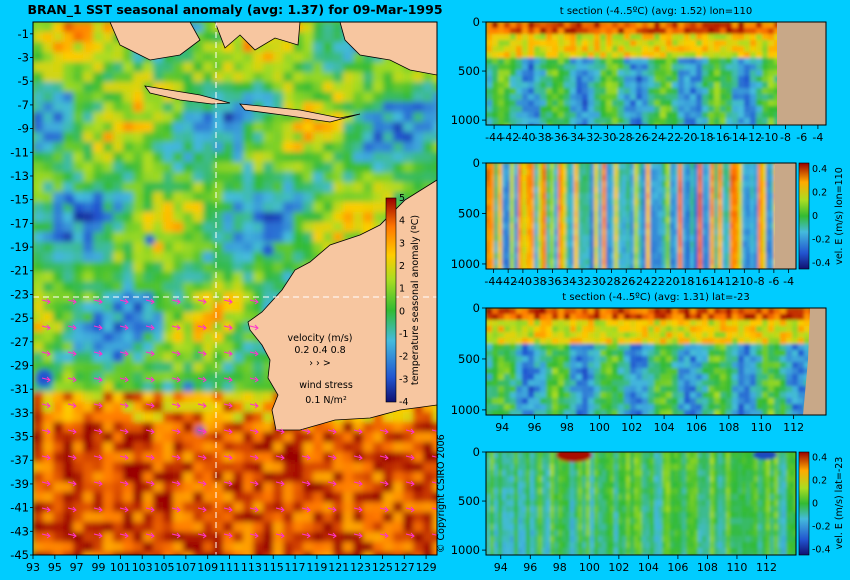 The image size is (850, 580). What do you see at coordinates (656, 137) in the screenshot?
I see `x-tick-label: -24` at bounding box center [656, 137].